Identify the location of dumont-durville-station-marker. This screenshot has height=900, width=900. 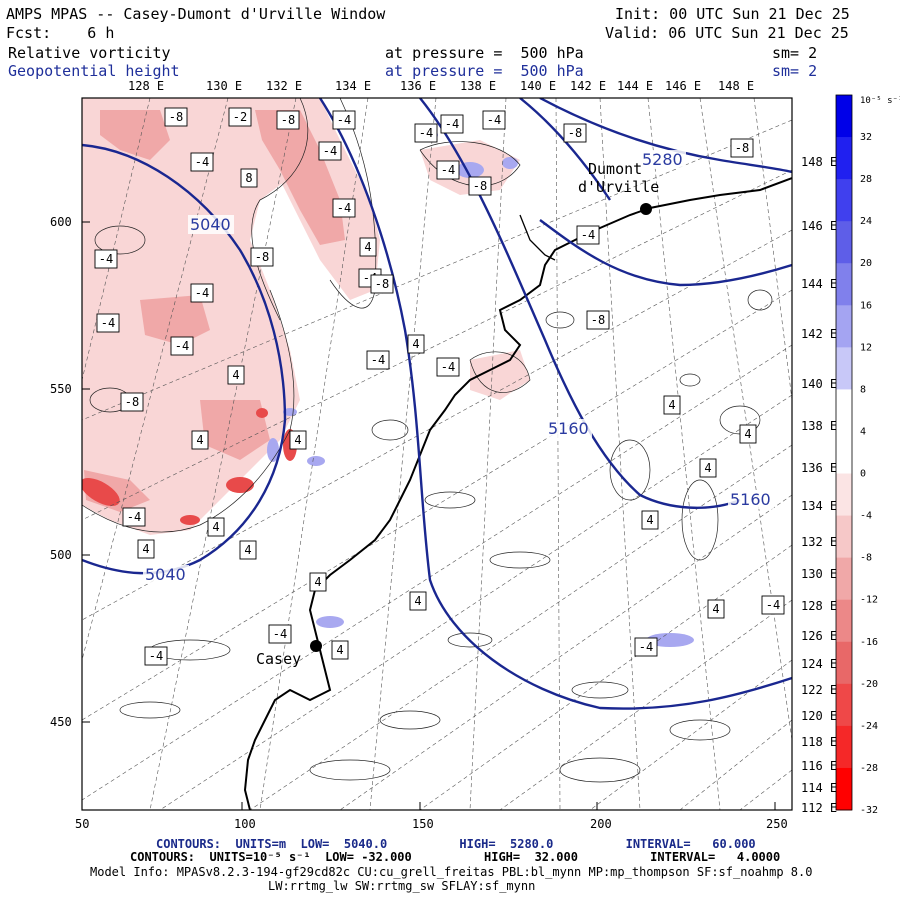
(646, 209).